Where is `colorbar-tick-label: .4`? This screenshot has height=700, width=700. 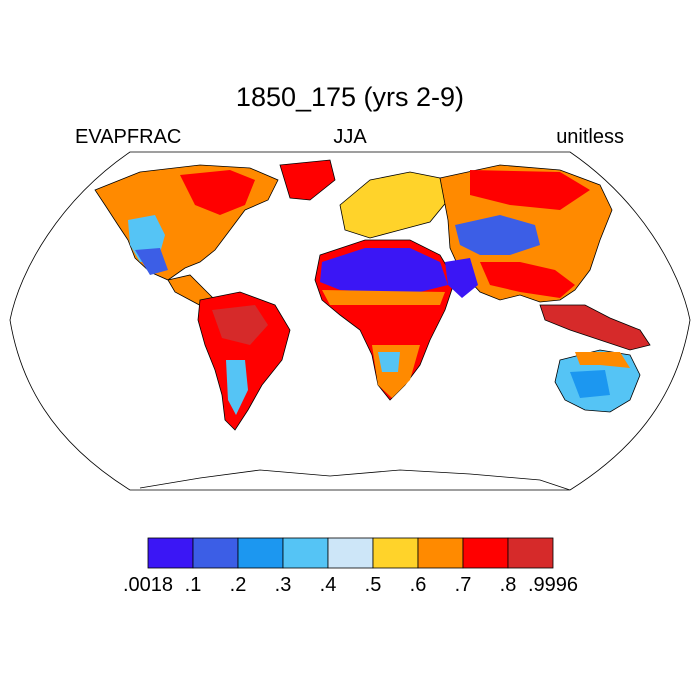
colorbar-tick-label: .4 is located at coordinates (328, 585).